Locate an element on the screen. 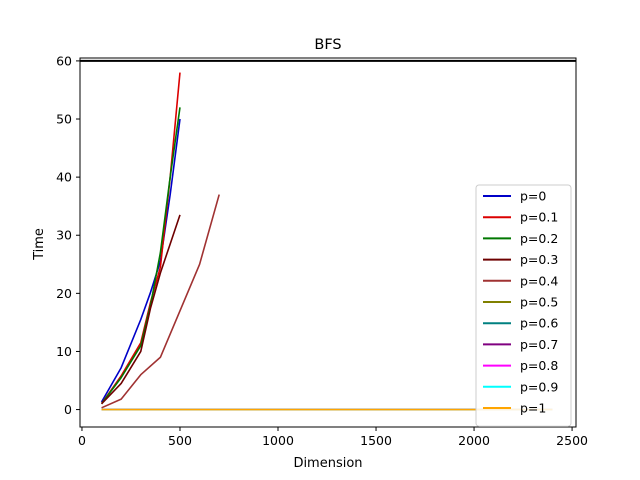  y-tick-label: 50 is located at coordinates (64, 119).